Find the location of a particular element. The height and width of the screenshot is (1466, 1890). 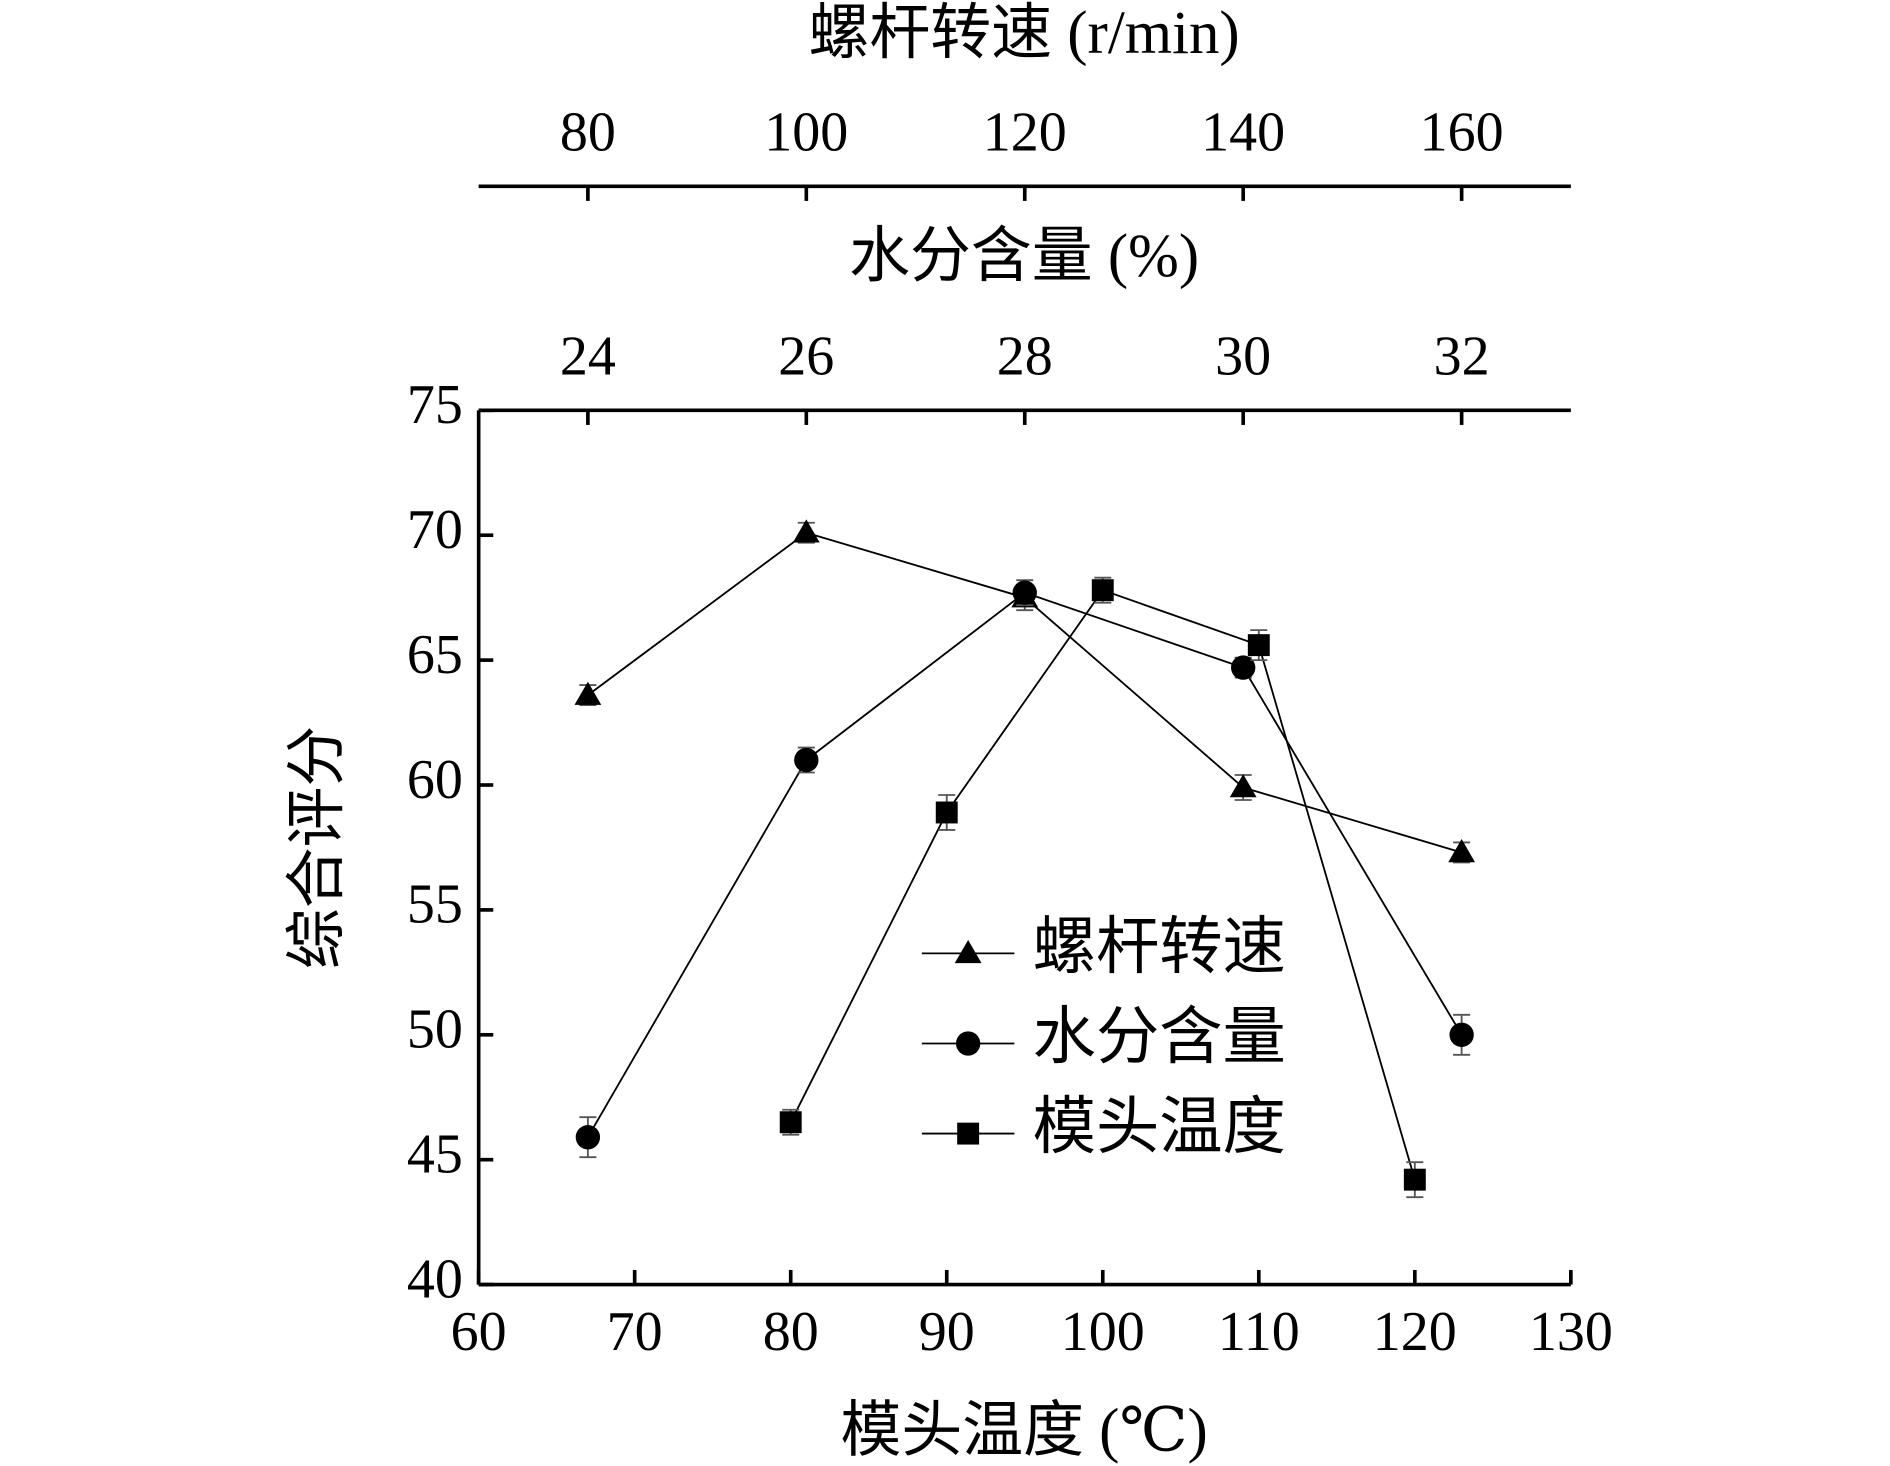

x-tick-label: 110 is located at coordinates (1259, 1332).